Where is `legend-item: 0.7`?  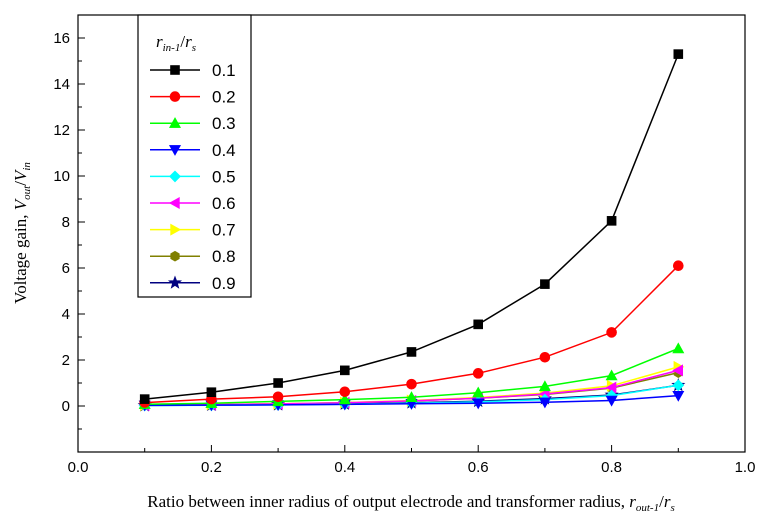 legend-item: 0.7 is located at coordinates (193, 230).